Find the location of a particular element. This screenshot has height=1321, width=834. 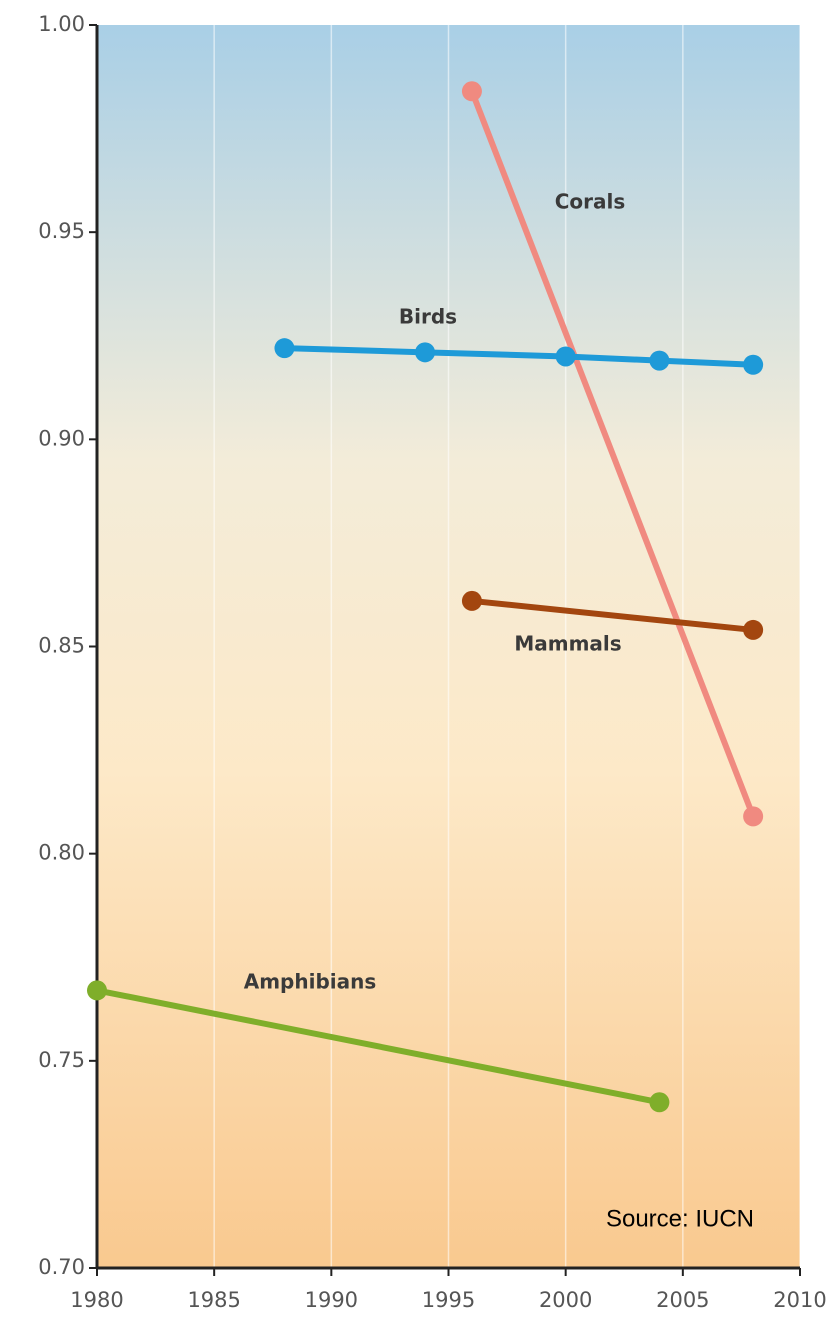

series-label: Corals is located at coordinates (590, 202).